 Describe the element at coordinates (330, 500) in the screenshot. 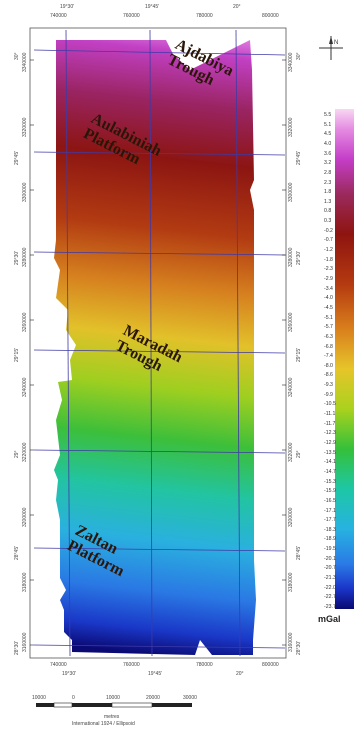

I see `color-scale-value: -16.5` at that location.